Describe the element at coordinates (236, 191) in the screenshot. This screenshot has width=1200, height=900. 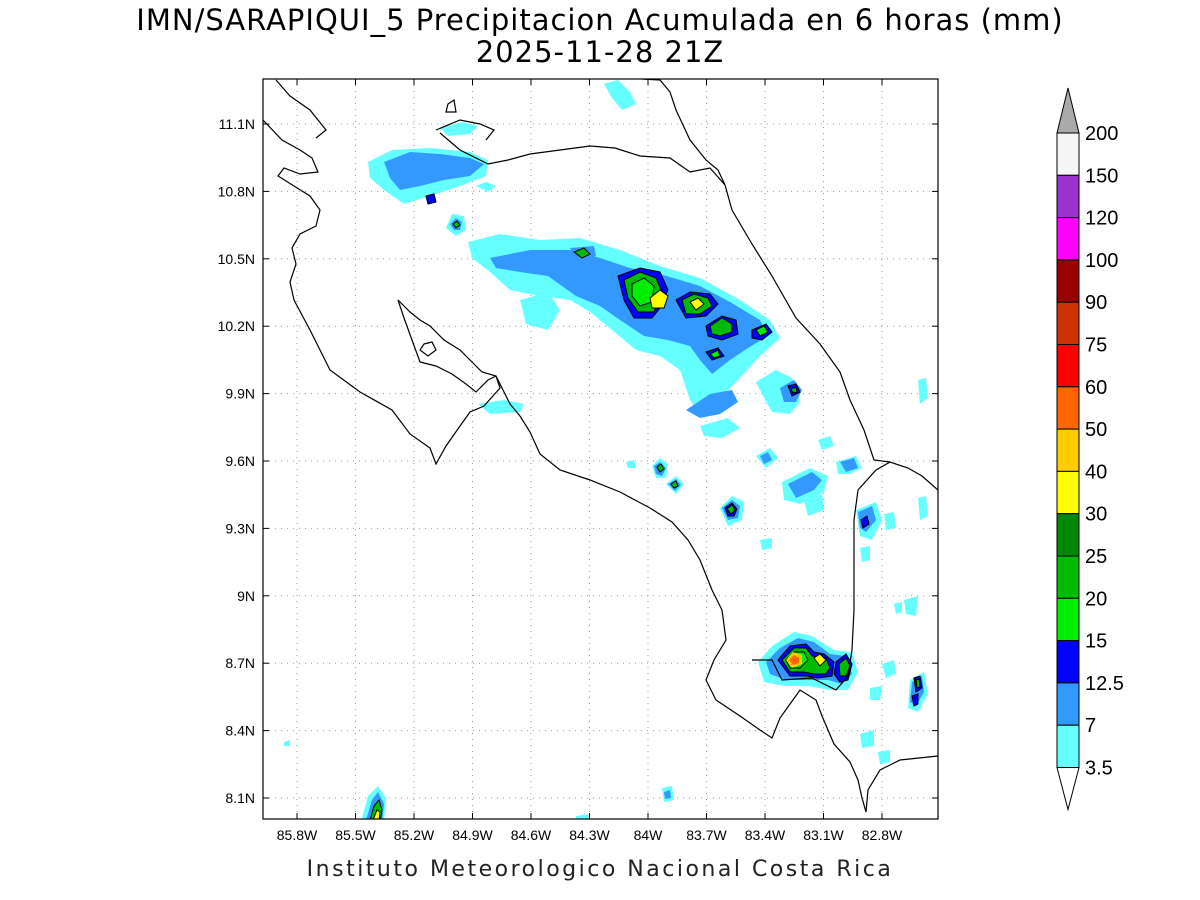
I see `lat-tick-label: 10.8N` at that location.